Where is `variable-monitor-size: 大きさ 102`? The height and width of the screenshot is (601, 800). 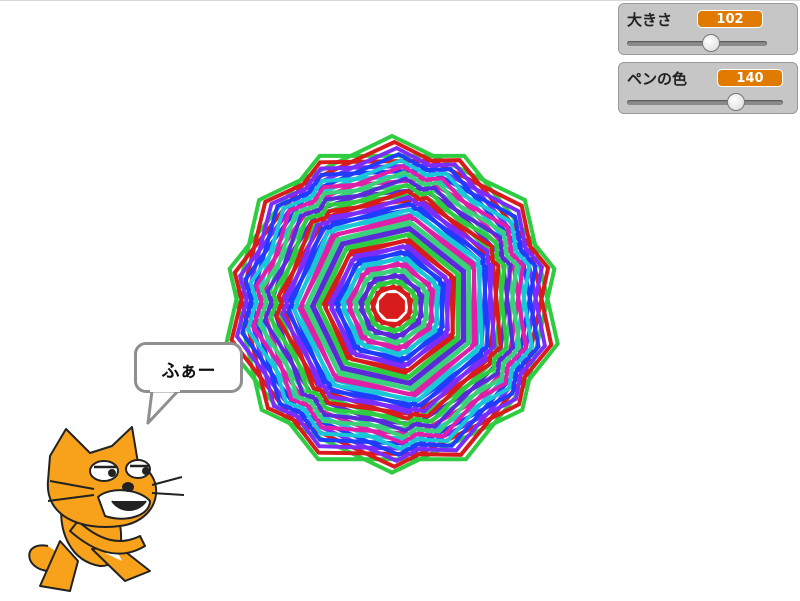
variable-monitor-size: 大きさ 102 is located at coordinates (708, 29).